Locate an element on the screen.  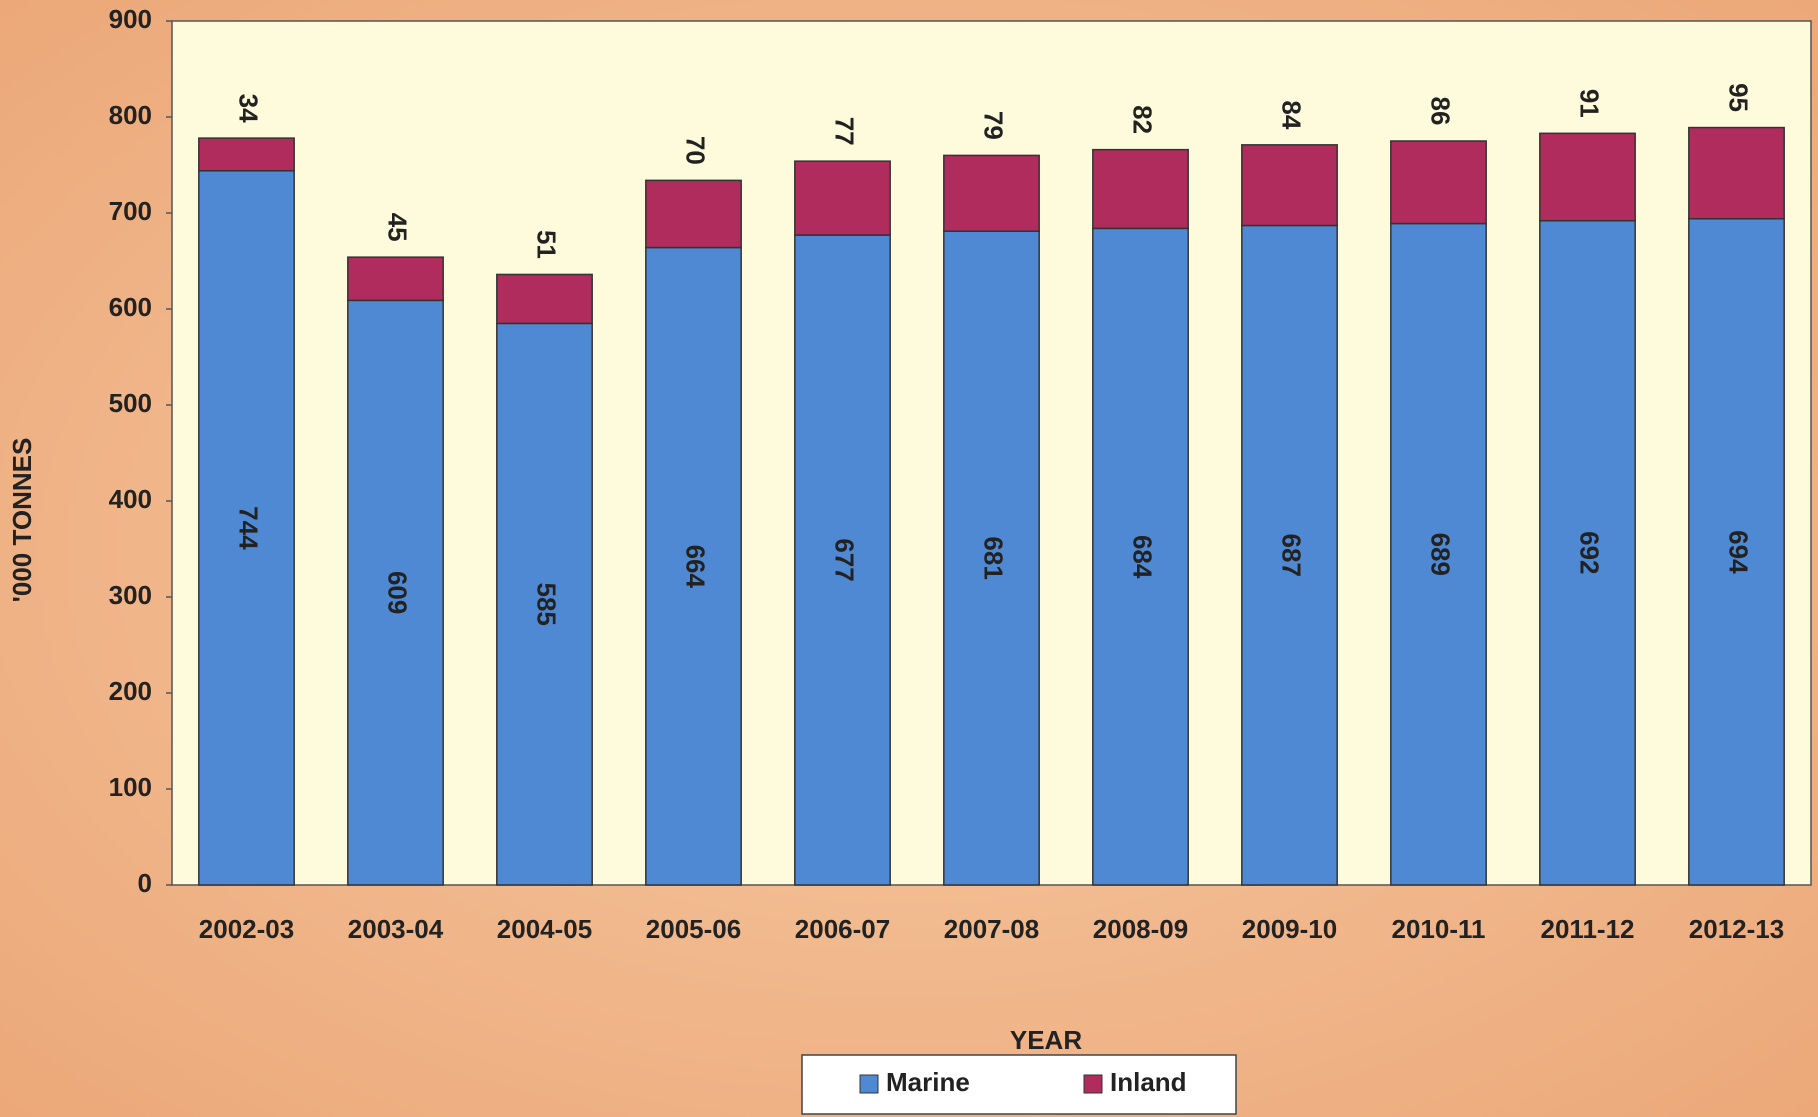
x-tick-label: 2002-03 is located at coordinates (246, 929).